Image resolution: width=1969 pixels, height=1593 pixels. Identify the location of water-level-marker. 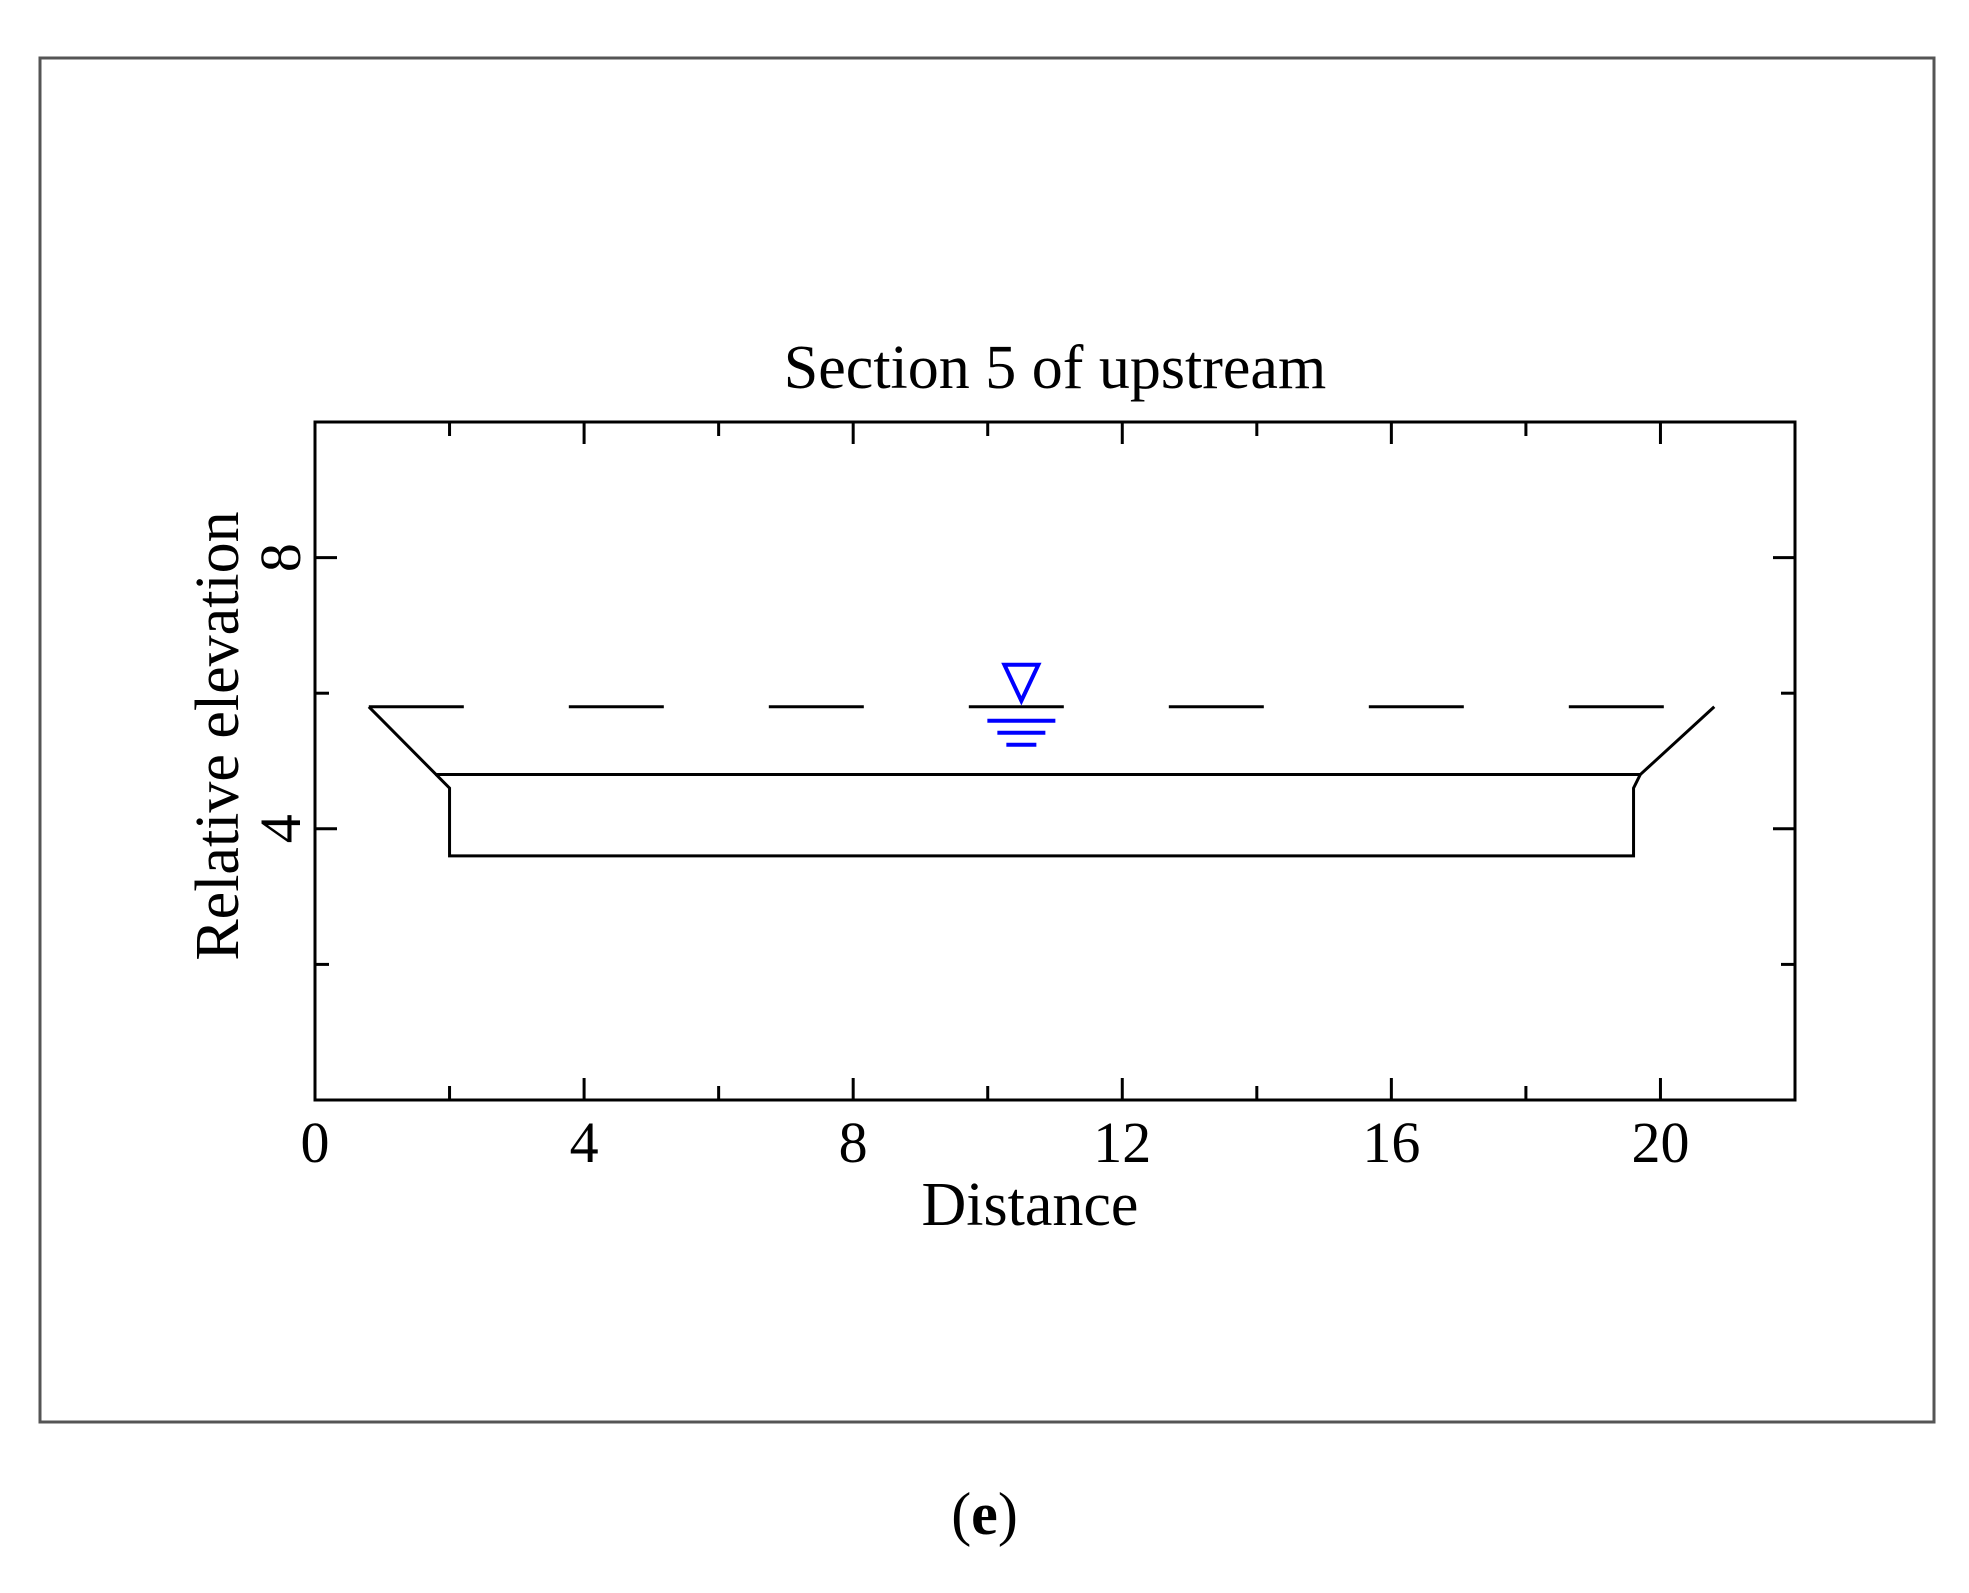
(1021, 704).